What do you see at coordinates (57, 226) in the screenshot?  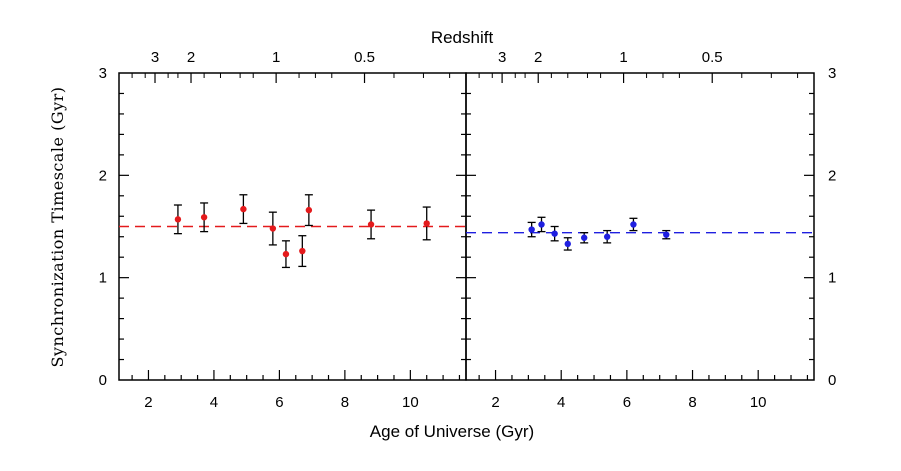 I see `y-axis-title: Synchronization Timescale (Gyr)` at bounding box center [57, 226].